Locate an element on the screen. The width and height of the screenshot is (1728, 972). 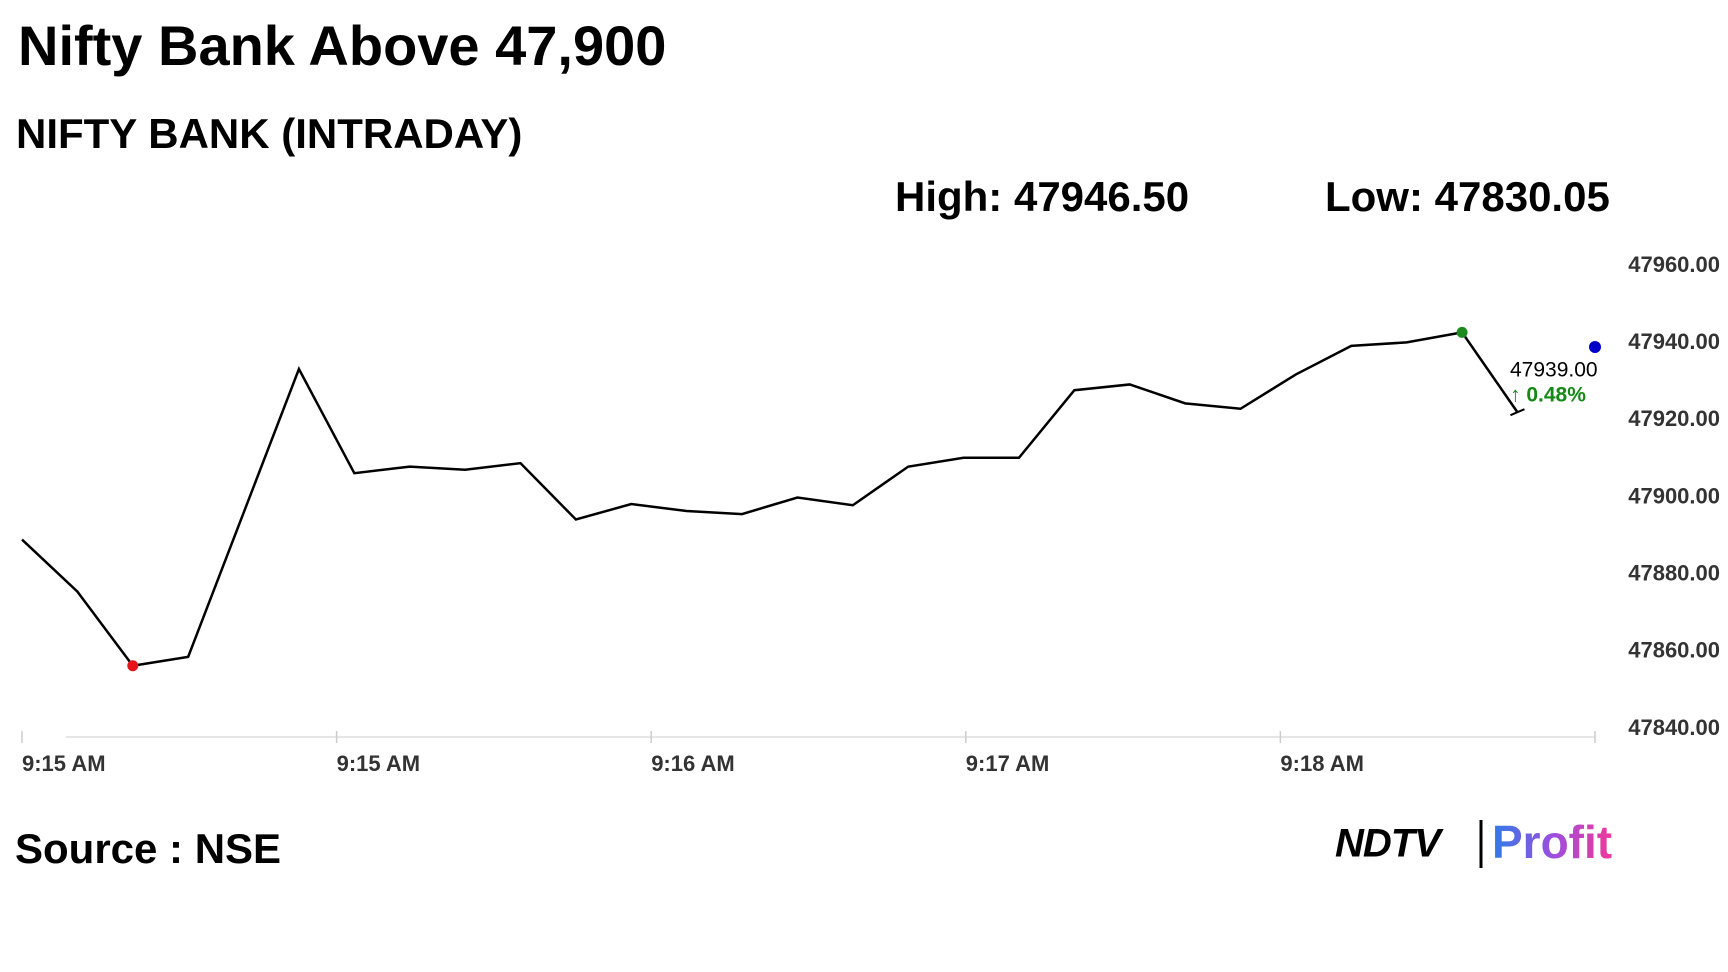
low-point is located at coordinates (133, 666).